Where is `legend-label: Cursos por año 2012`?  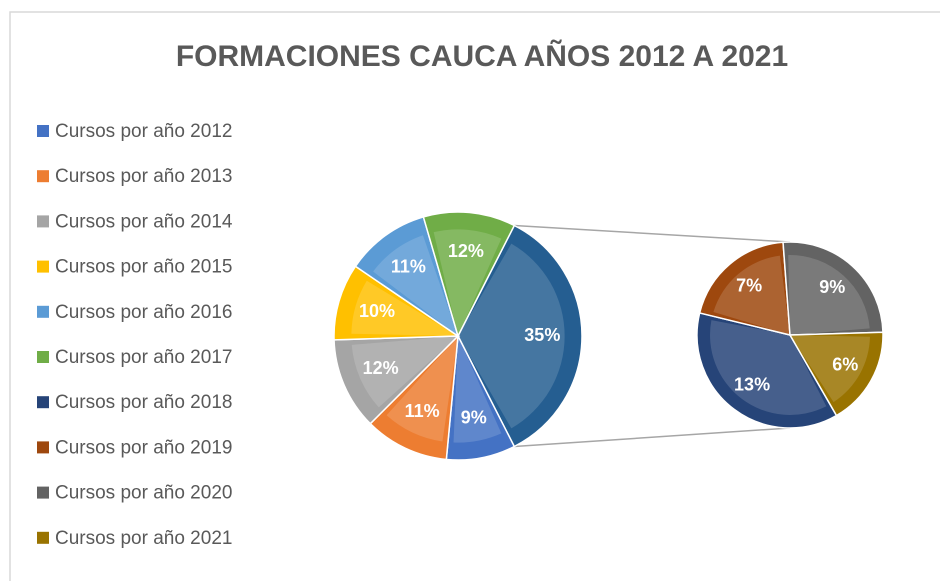
legend-label: Cursos por año 2012 is located at coordinates (143, 131).